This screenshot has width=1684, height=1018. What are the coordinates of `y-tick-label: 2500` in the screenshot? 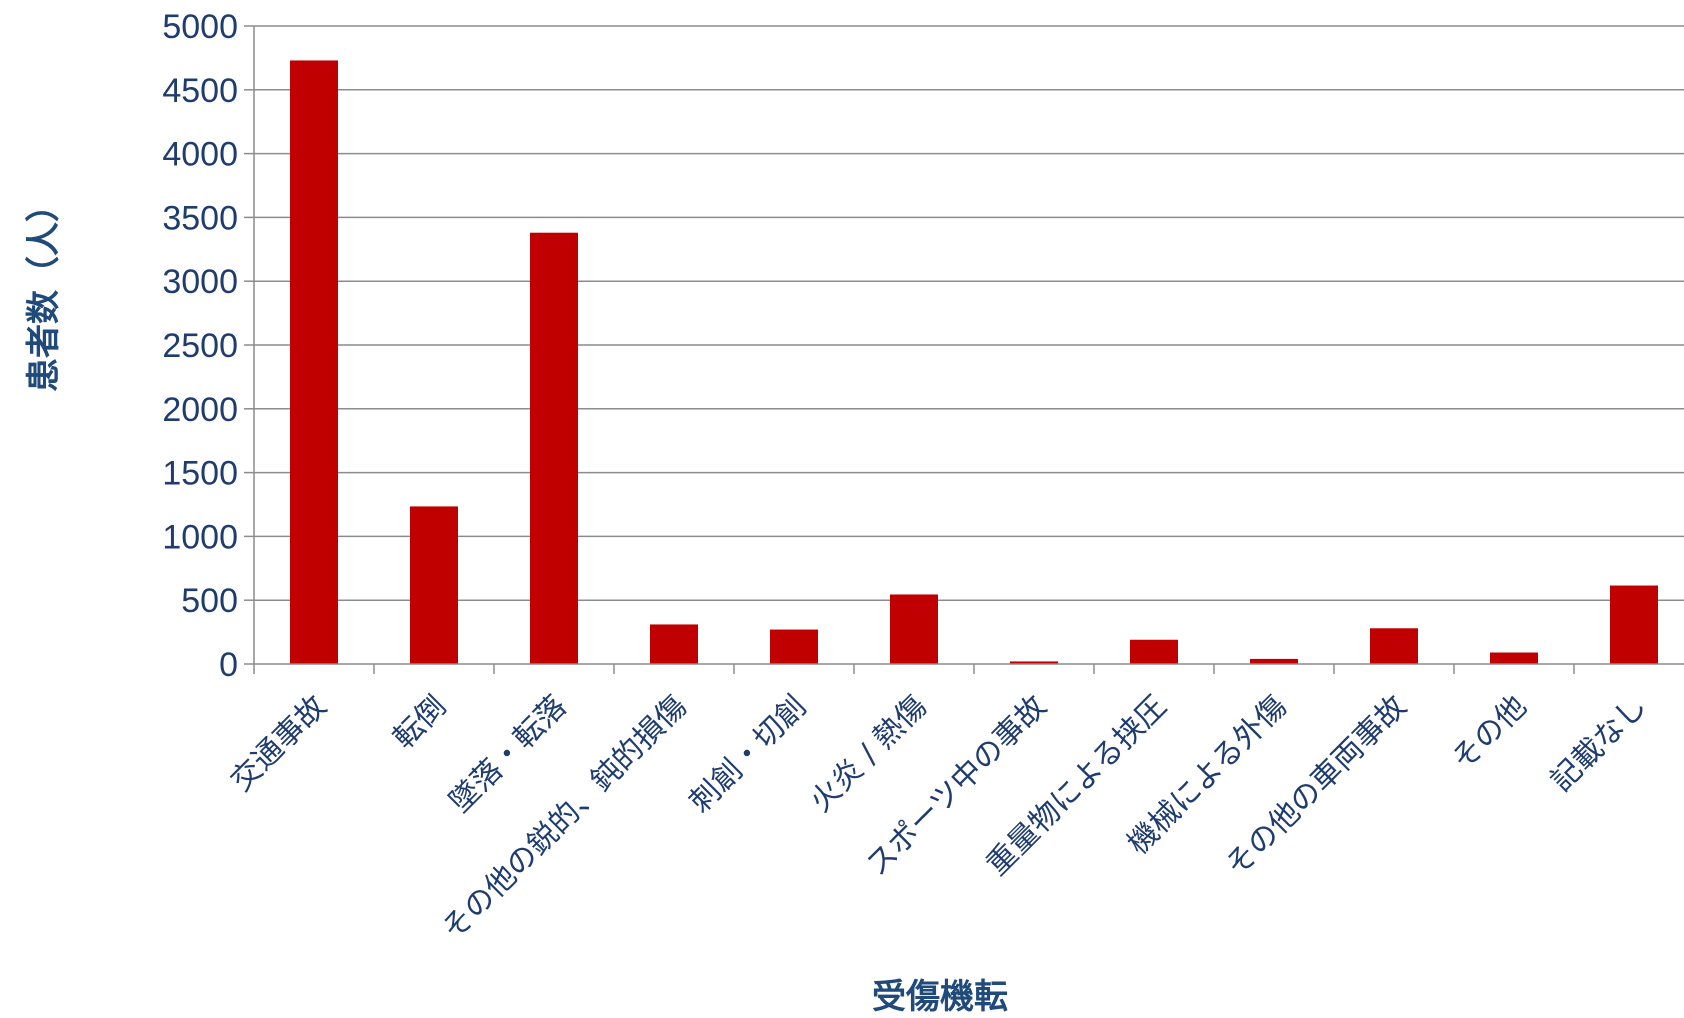 It's located at (200, 346).